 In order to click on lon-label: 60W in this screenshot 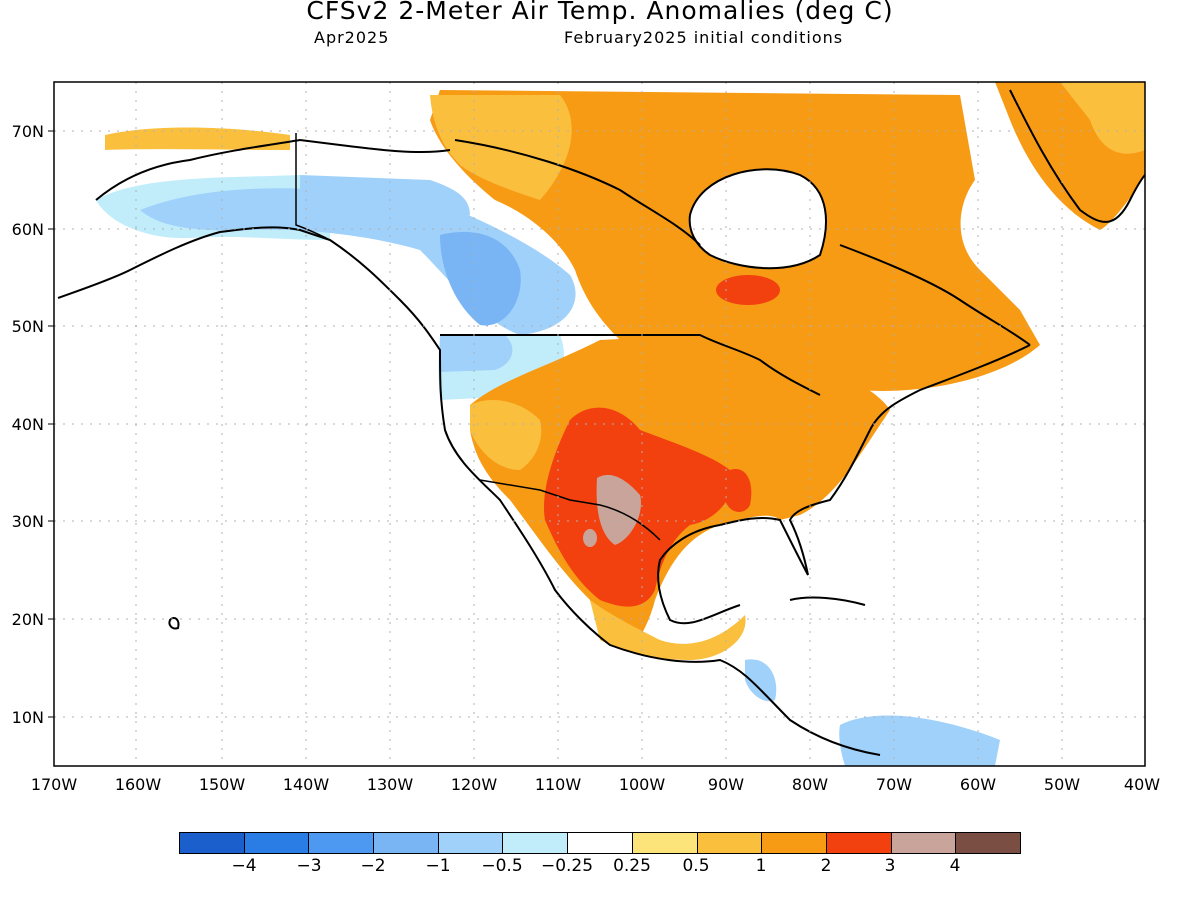, I will do `click(978, 784)`.